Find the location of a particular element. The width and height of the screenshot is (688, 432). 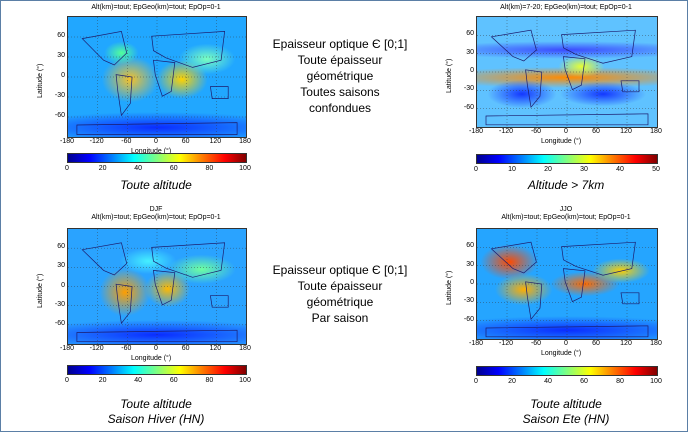

colorbar-tick-label: 10 is located at coordinates (512, 169).